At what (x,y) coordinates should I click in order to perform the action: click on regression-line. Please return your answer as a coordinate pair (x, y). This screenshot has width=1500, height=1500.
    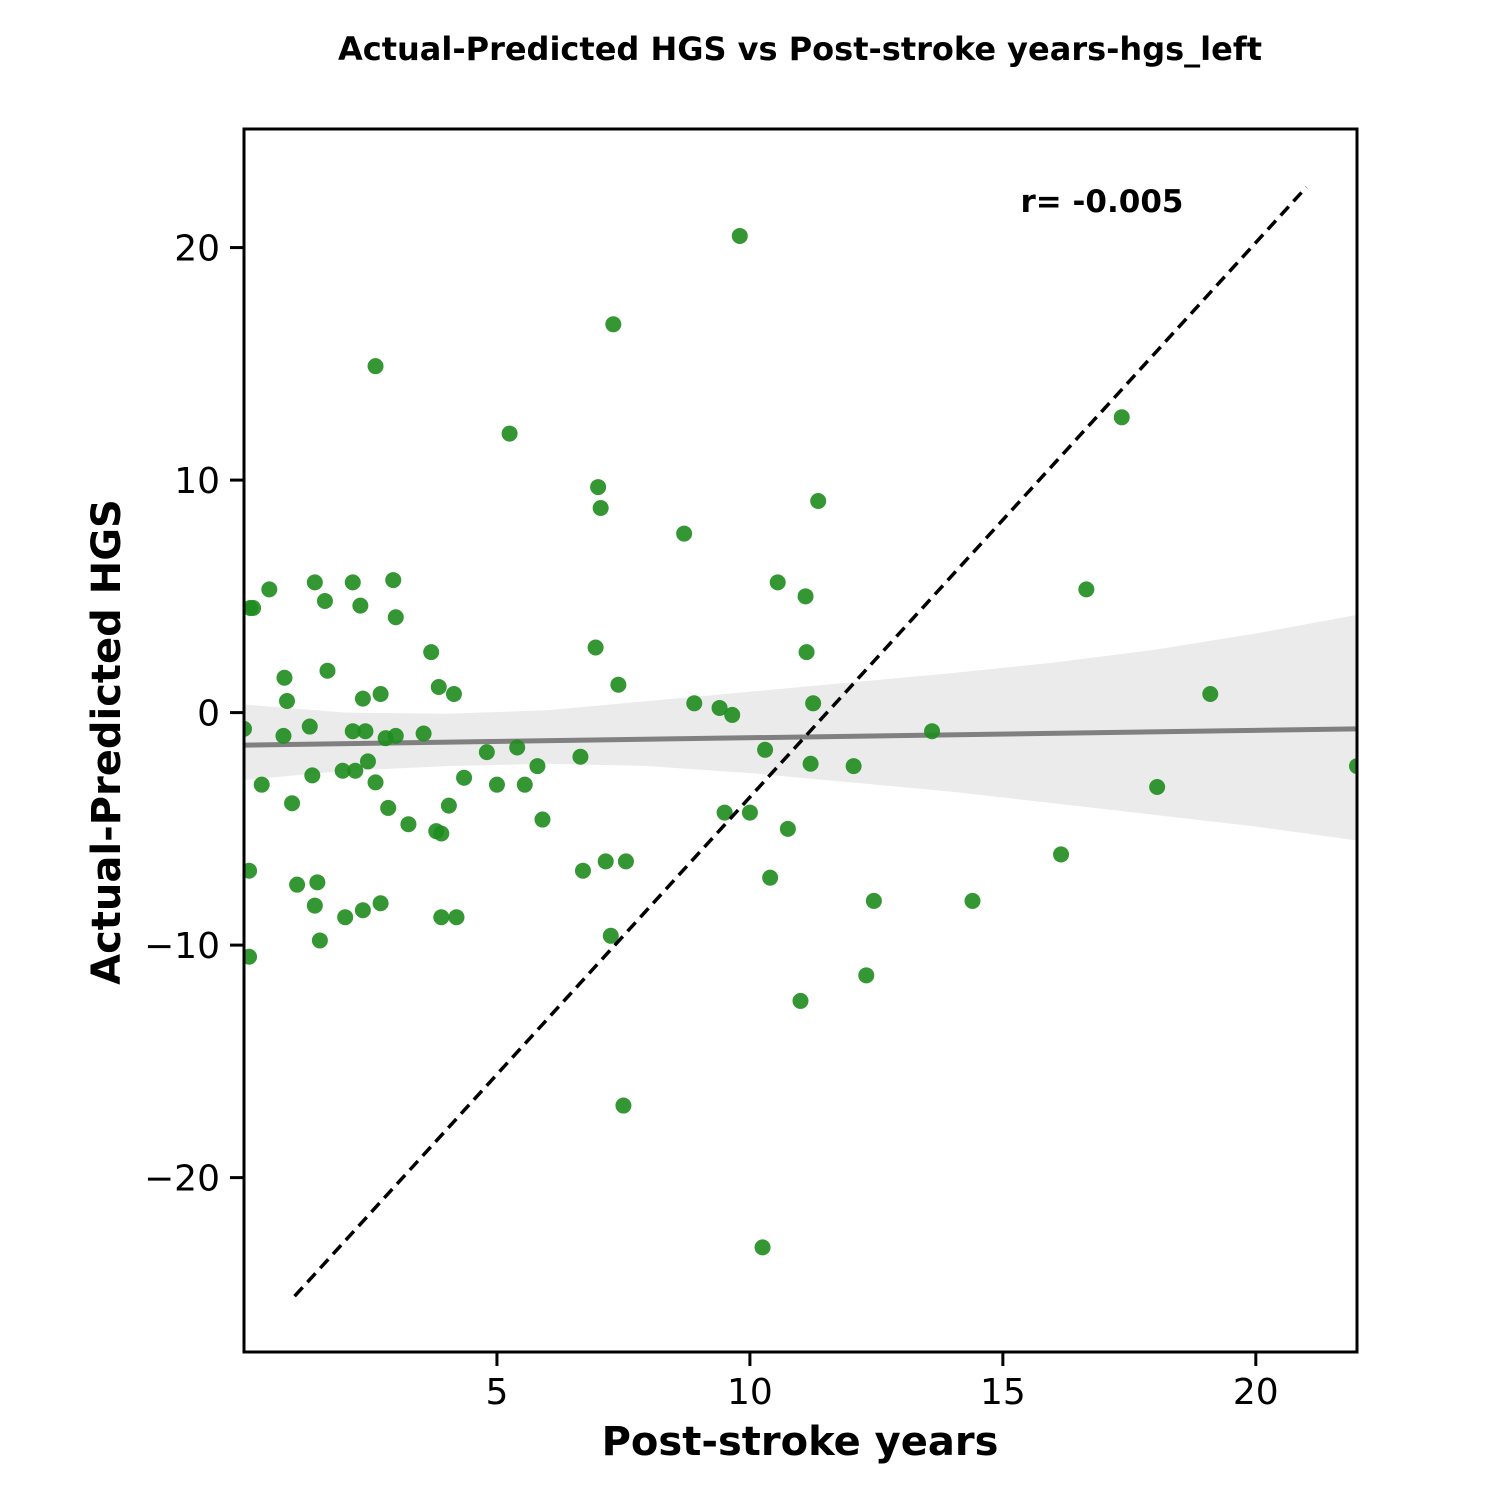
    Looking at the image, I should click on (800, 737).